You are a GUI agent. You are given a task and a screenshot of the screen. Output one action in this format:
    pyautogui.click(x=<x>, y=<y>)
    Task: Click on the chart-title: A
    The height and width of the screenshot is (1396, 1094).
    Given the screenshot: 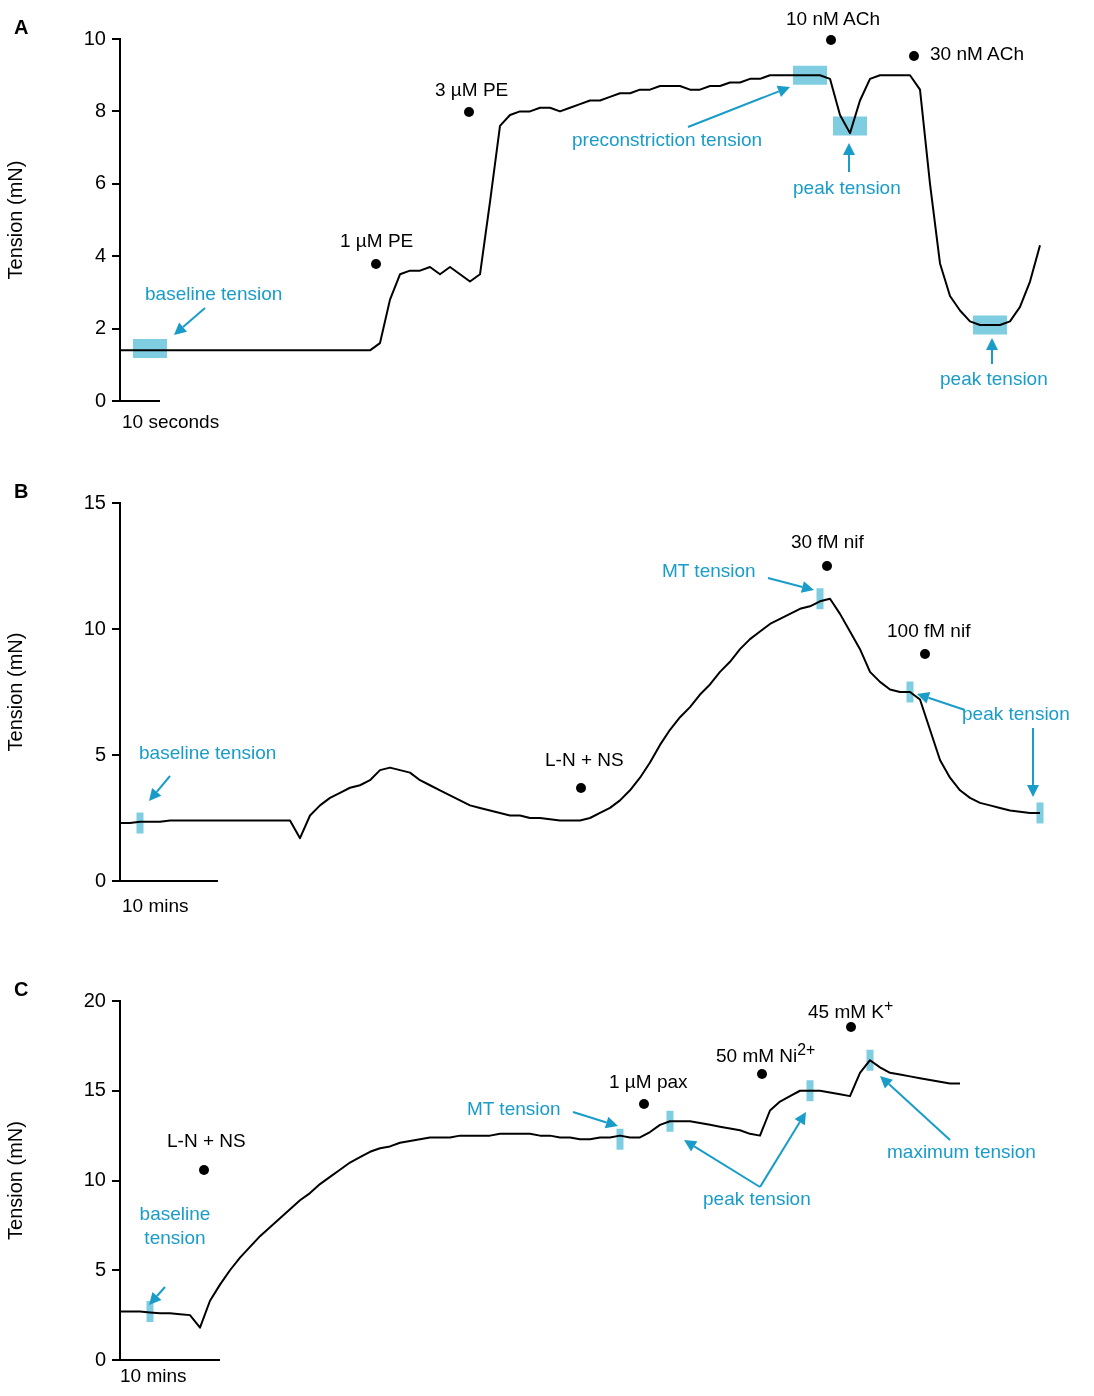 What is the action you would take?
    pyautogui.click(x=21, y=27)
    